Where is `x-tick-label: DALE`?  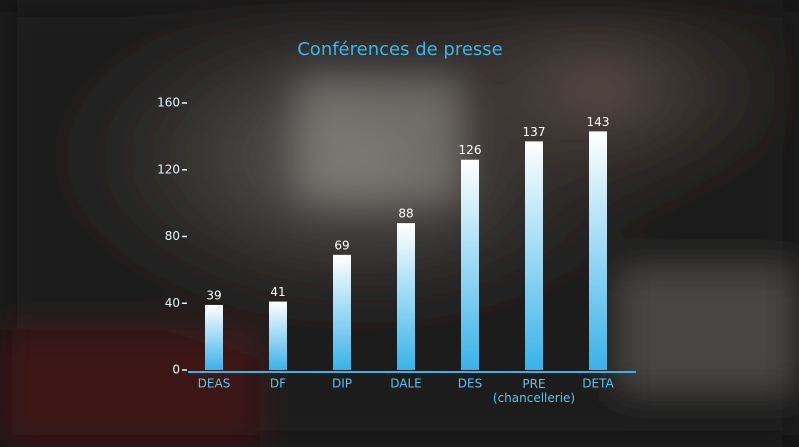
x-tick-label: DALE is located at coordinates (406, 384).